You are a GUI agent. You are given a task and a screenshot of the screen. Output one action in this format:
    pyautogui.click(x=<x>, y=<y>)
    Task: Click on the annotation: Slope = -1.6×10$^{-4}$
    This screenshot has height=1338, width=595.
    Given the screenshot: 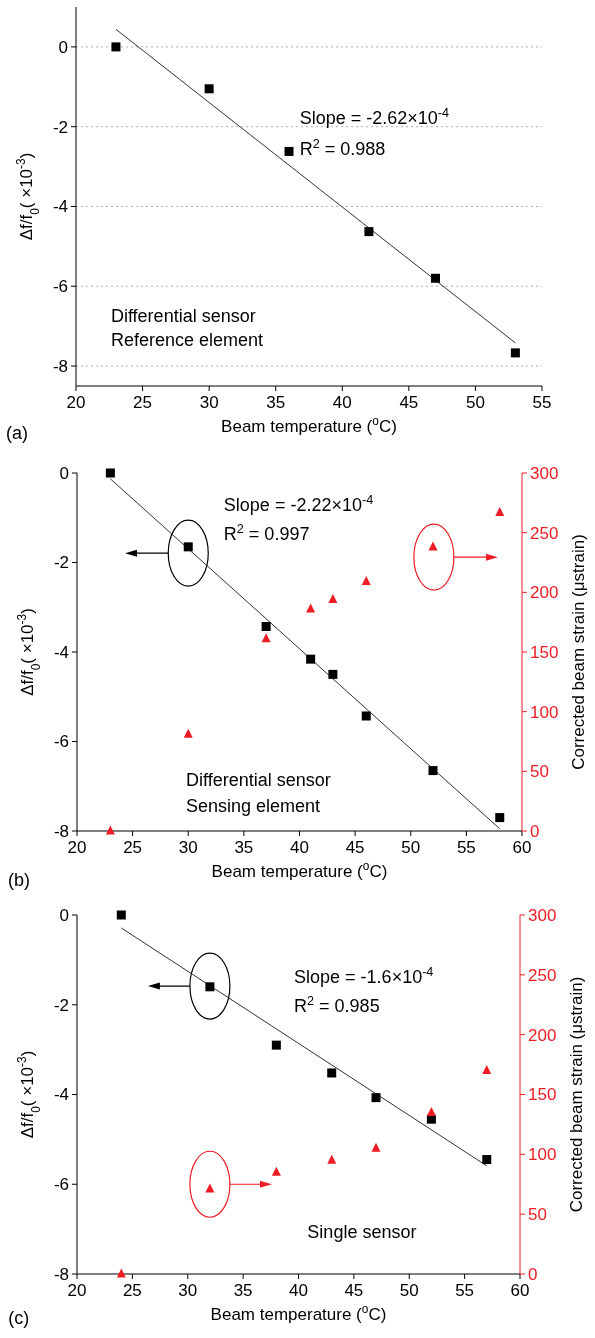 What is the action you would take?
    pyautogui.click(x=364, y=976)
    